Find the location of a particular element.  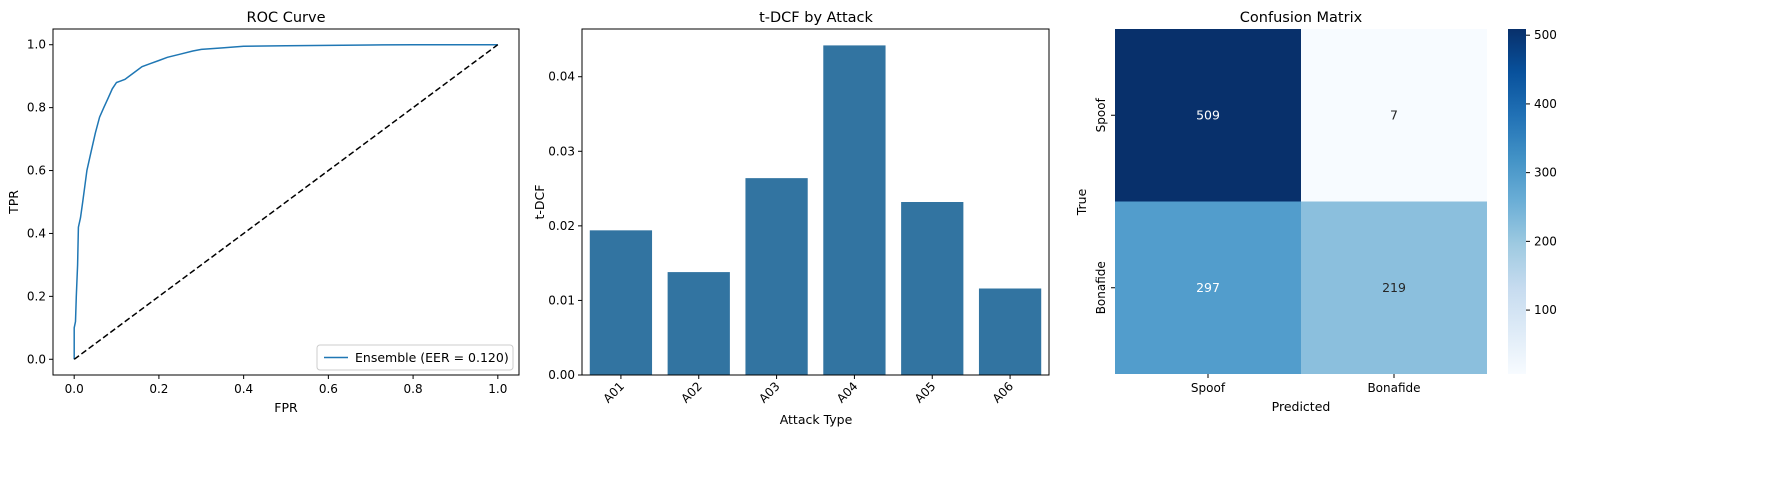

bar-ytick-label: 0.02 is located at coordinates (561, 226).